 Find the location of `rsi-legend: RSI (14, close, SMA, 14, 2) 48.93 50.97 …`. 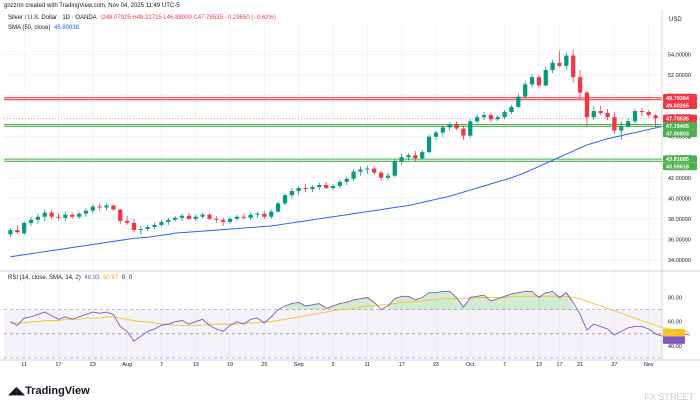

rsi-legend: RSI (14, close, SMA, 14, 2) 48.93 50.97 … is located at coordinates (70, 278).